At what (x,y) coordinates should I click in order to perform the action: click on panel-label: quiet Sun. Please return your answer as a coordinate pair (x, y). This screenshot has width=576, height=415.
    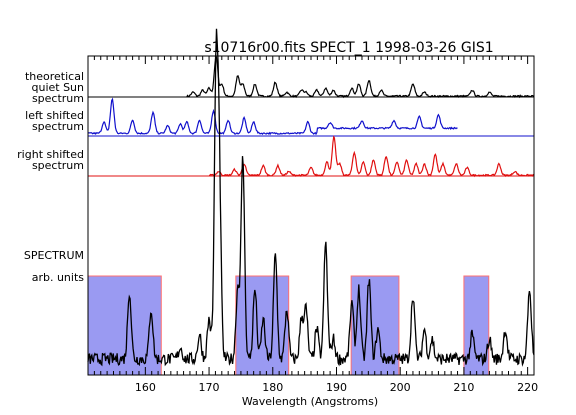
    Looking at the image, I should click on (57, 87).